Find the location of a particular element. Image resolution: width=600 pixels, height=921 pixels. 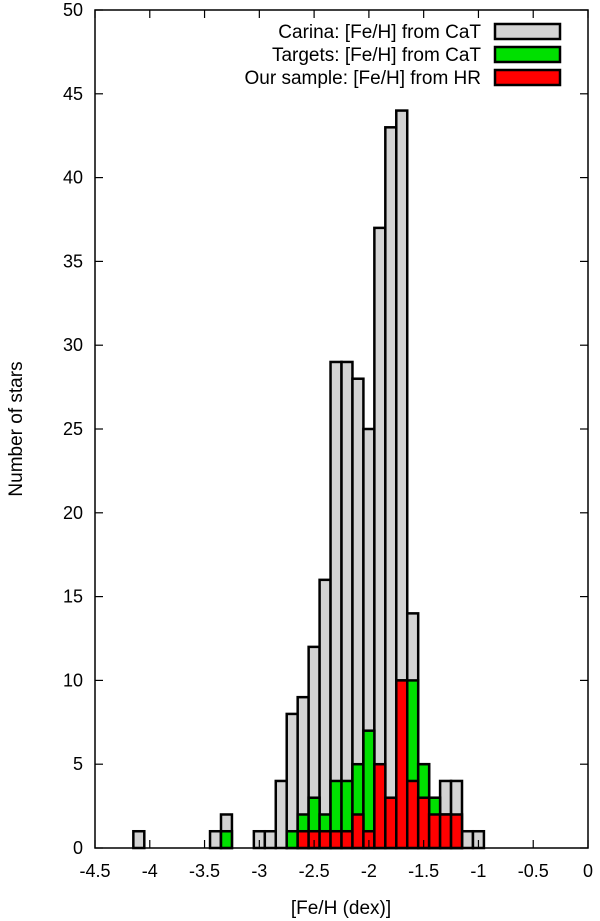

x-tick-label: -2.5 is located at coordinates (314, 871).